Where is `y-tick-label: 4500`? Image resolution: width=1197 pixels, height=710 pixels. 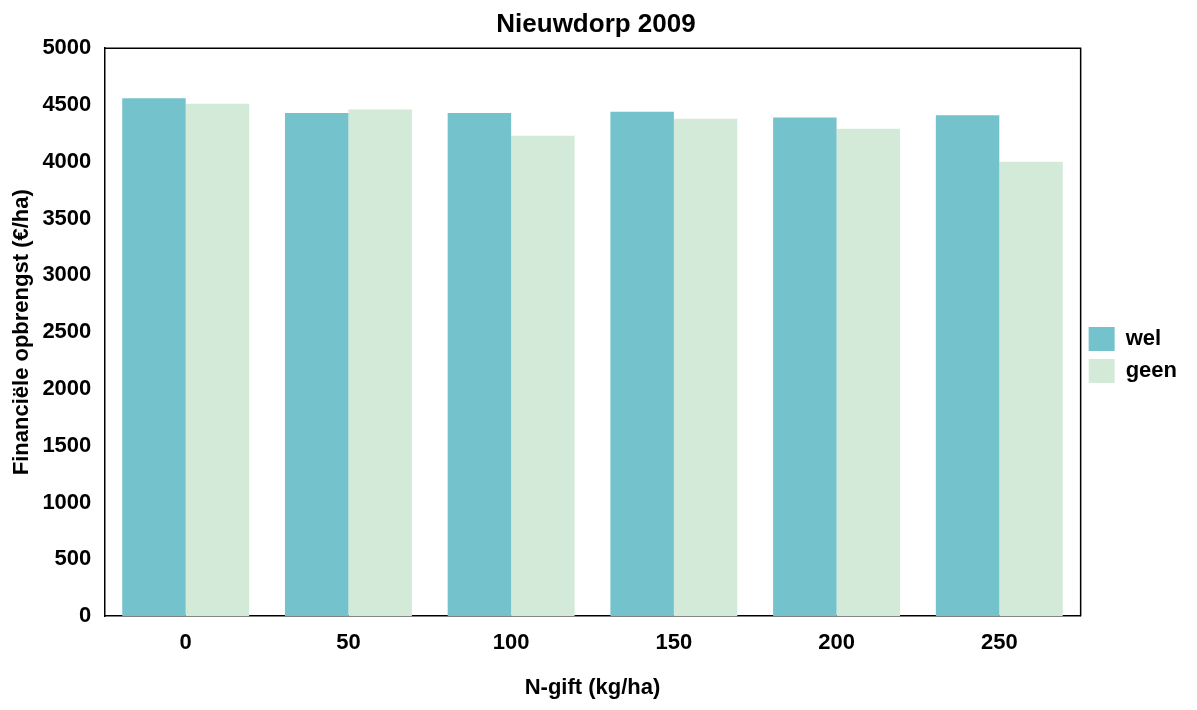 y-tick-label: 4500 is located at coordinates (67, 104).